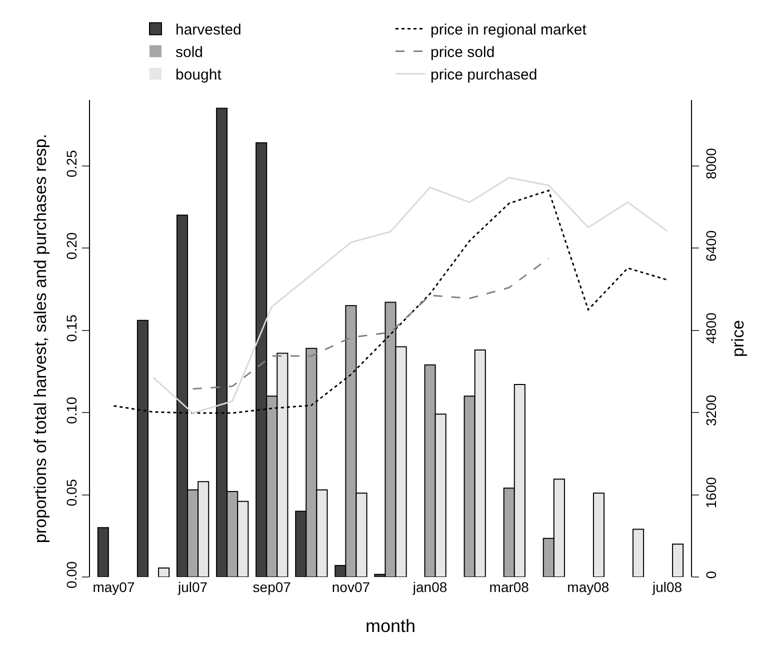  What do you see at coordinates (192, 587) in the screenshot?
I see `x-tick-label: jul07` at bounding box center [192, 587].